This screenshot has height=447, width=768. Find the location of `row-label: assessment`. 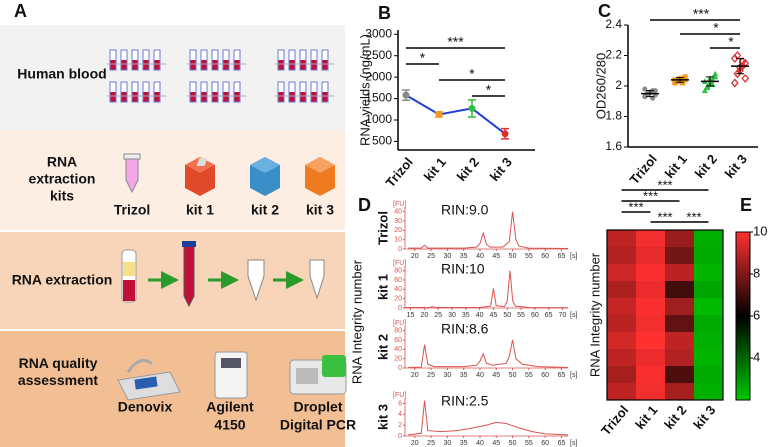

row-label: assessment is located at coordinates (58, 380).